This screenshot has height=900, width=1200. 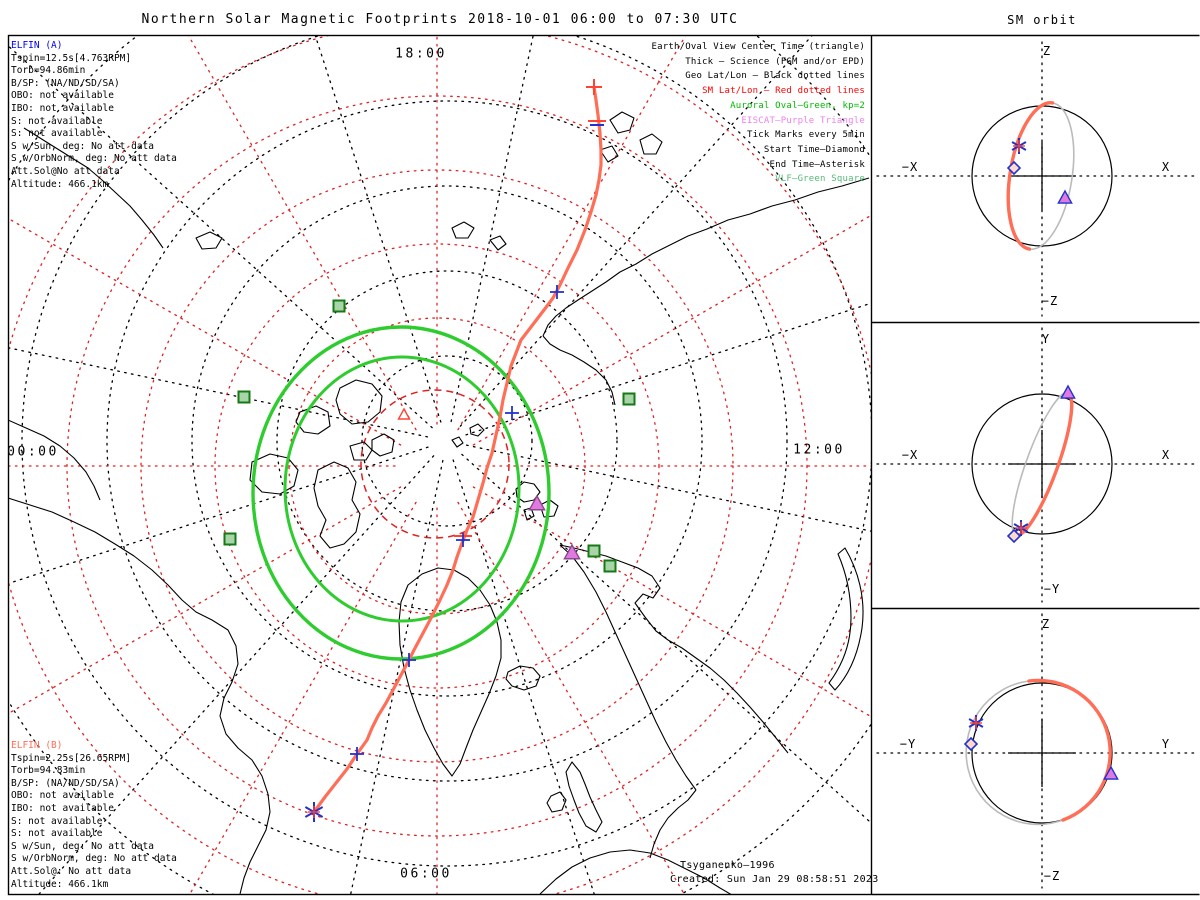 I want to click on spacecraft-header: ELFIN (B), so click(x=37, y=745).